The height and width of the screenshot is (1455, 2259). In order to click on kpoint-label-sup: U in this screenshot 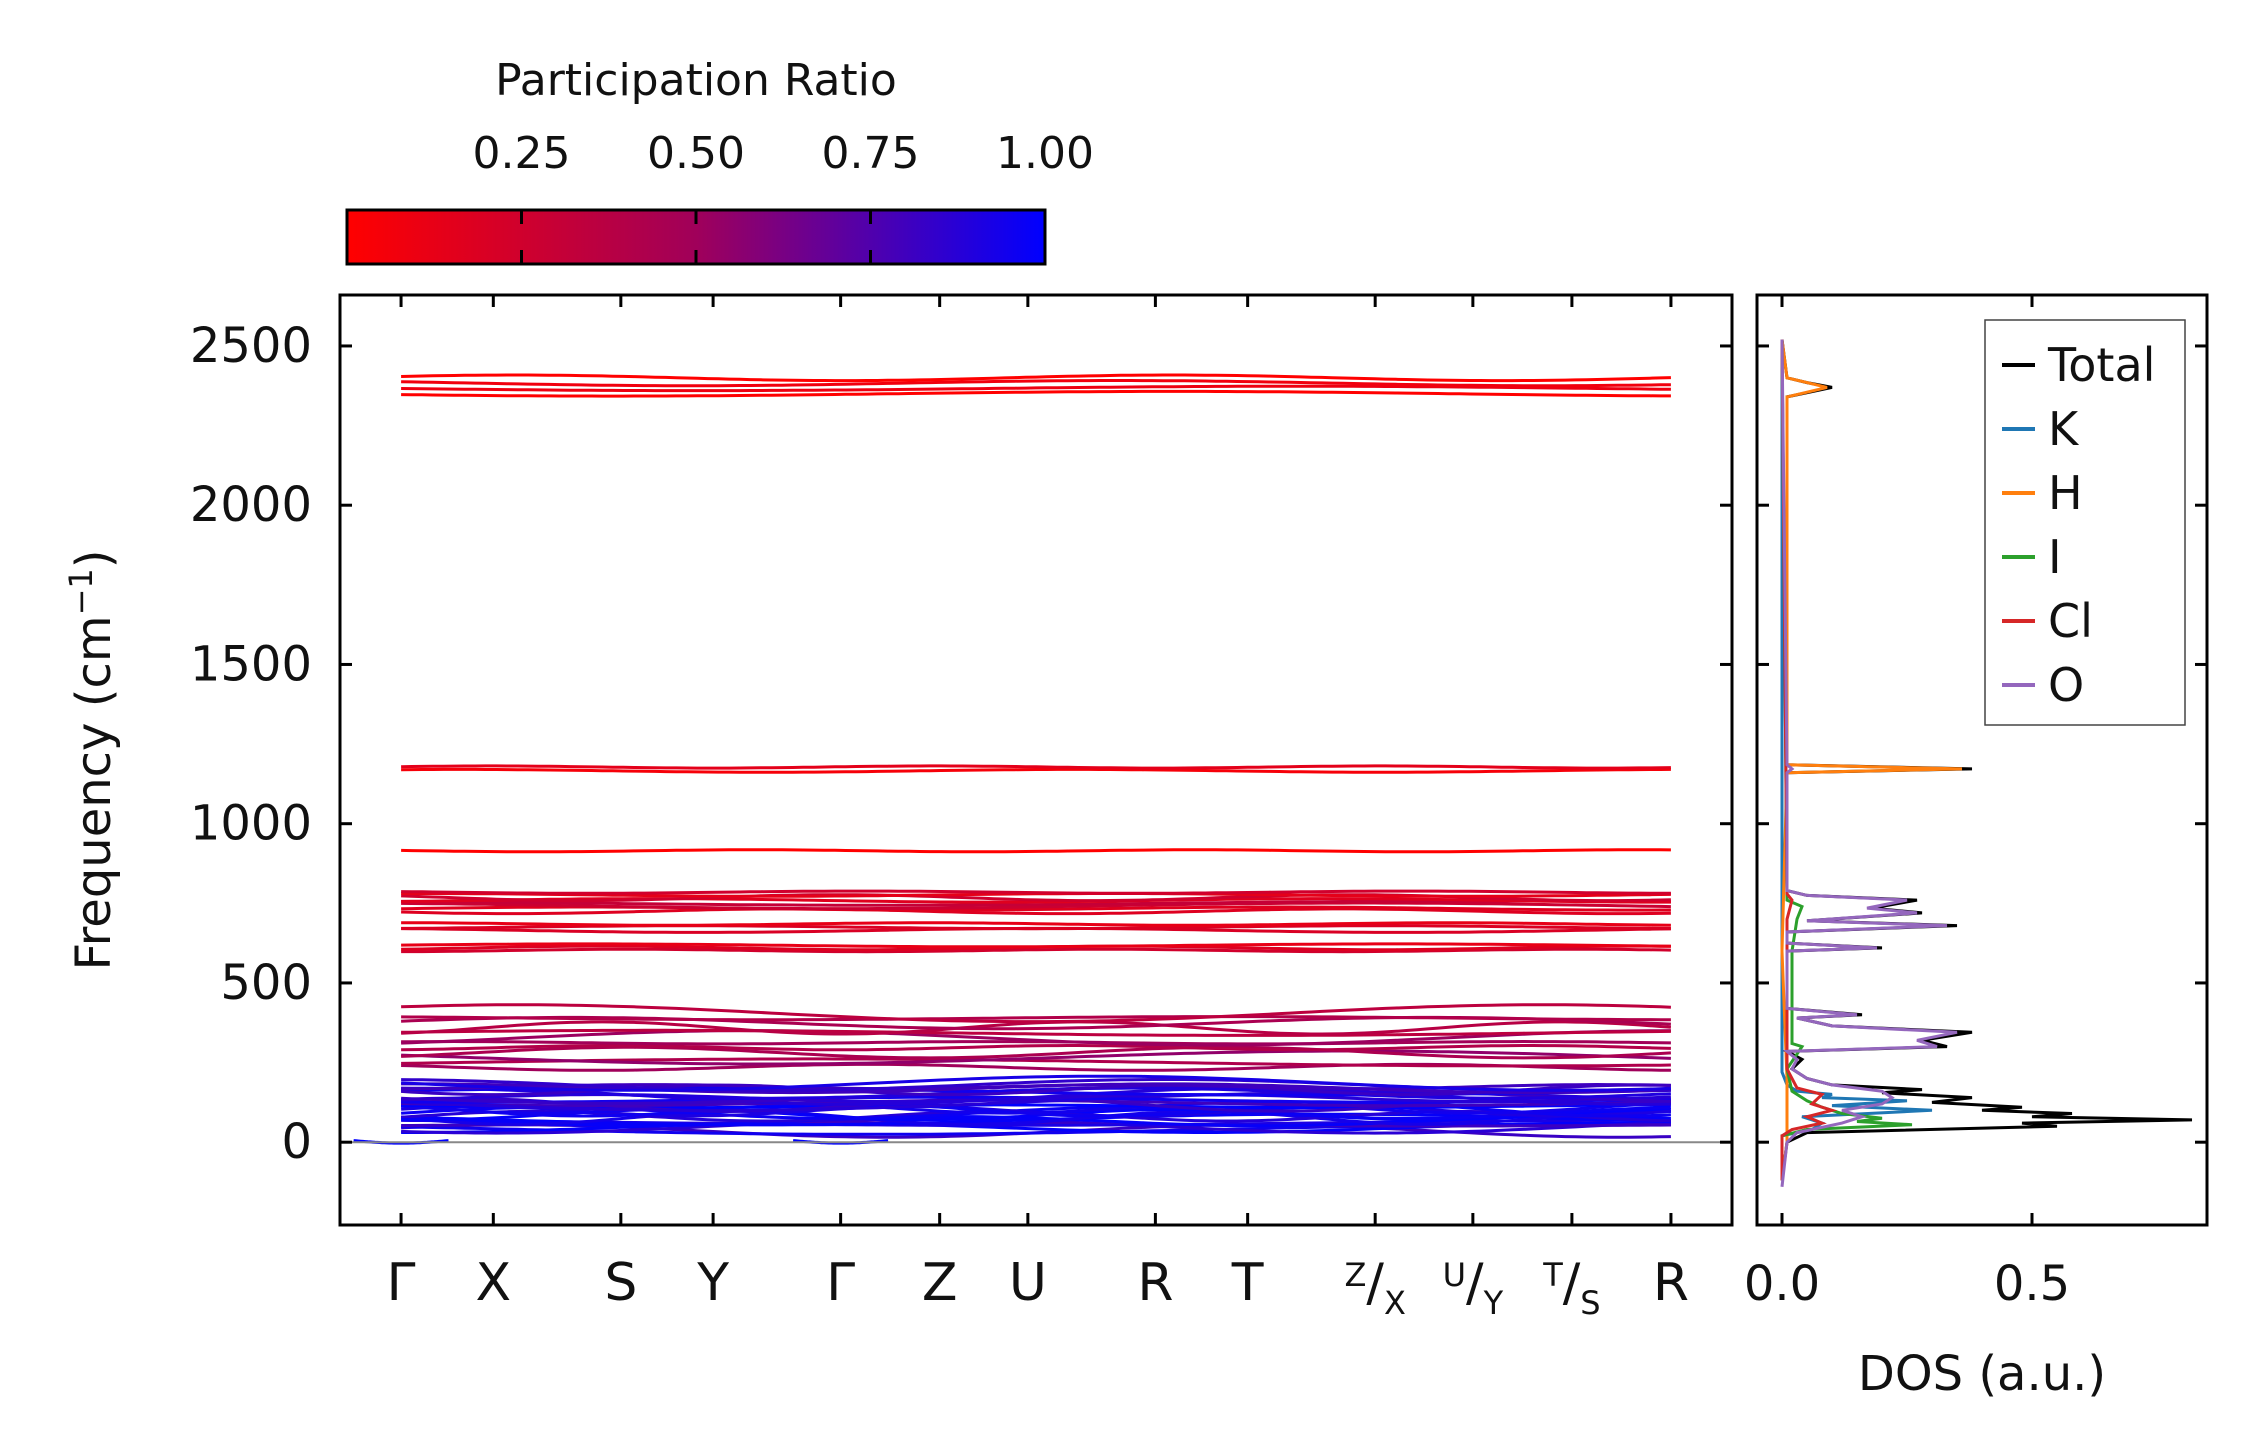, I will do `click(1454, 1275)`.